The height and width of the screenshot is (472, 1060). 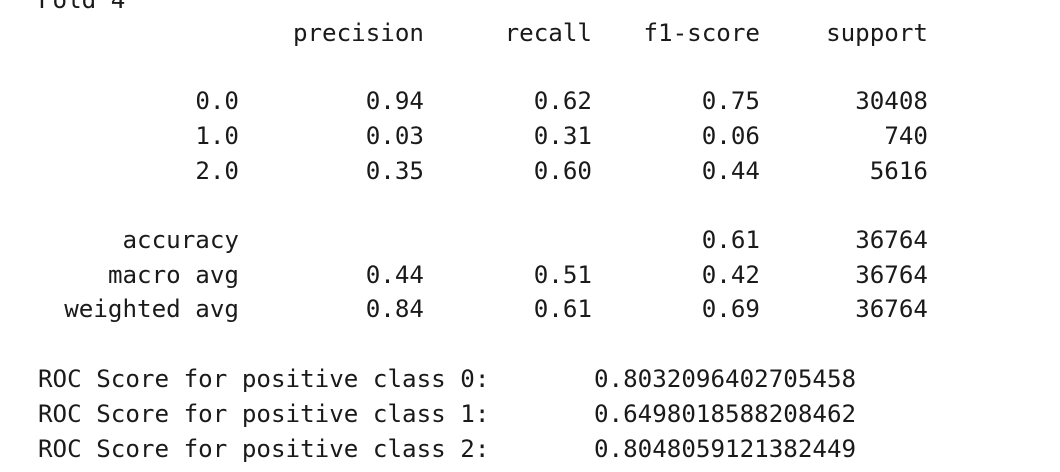 I want to click on row-precision: 0.44, so click(x=394, y=275).